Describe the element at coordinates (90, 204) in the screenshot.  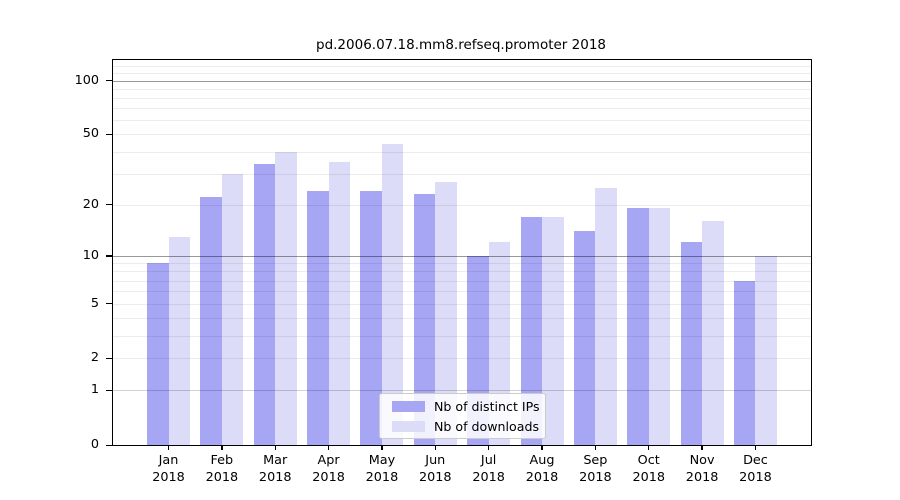
I see `y-tick-label-20: 20` at that location.